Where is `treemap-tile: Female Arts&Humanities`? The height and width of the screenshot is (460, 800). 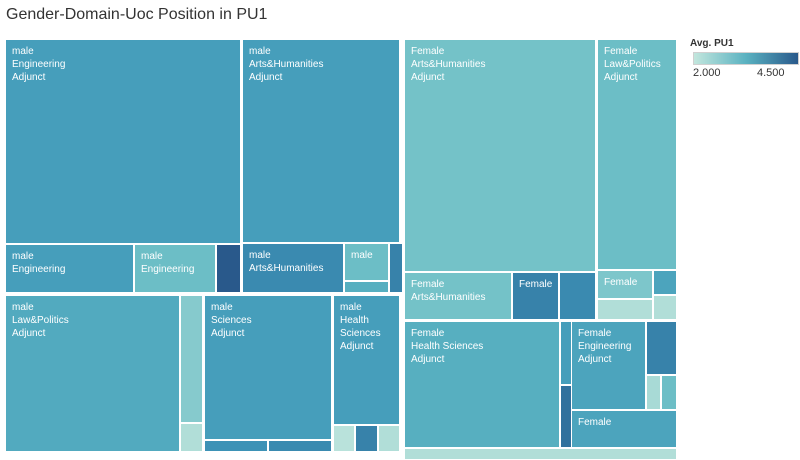 treemap-tile: Female Arts&Humanities is located at coordinates (458, 296).